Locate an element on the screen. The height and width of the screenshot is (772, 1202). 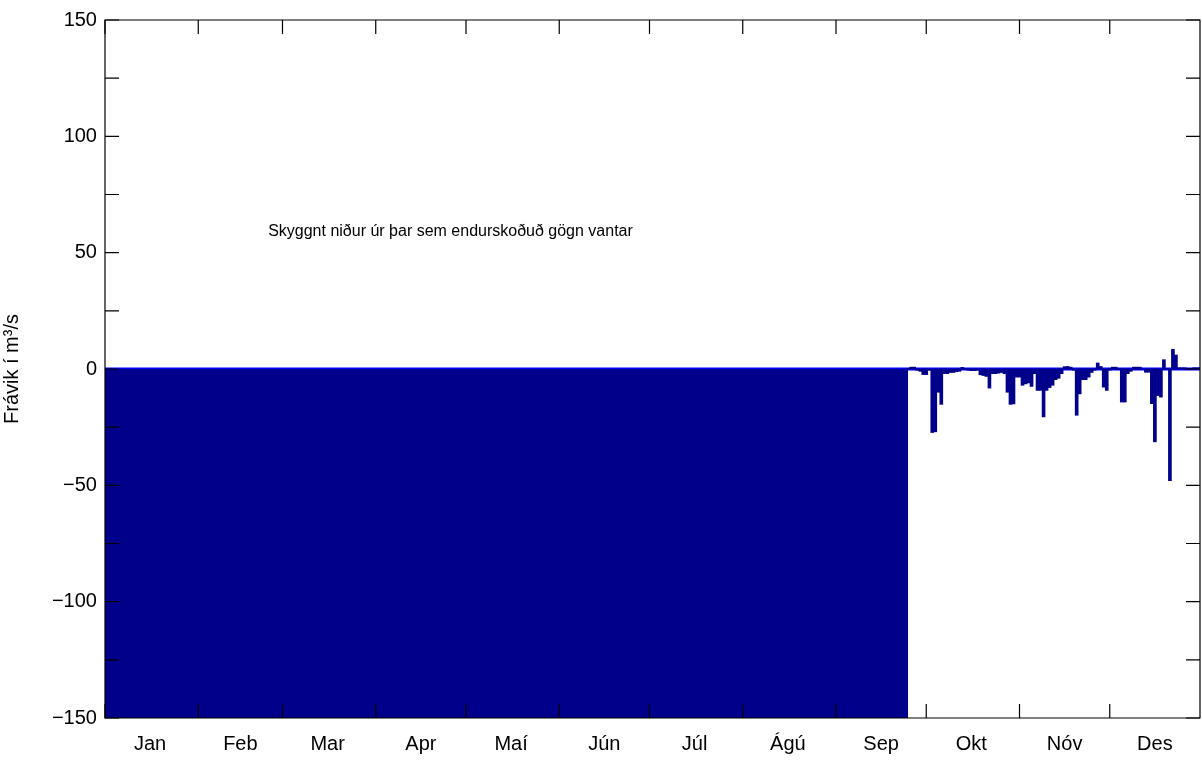
y-tick-label: 0 is located at coordinates (91, 367).